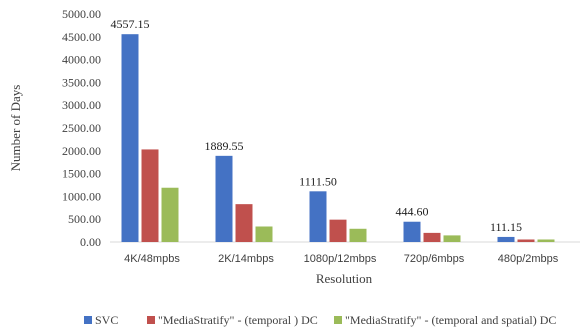 This screenshot has width=587, height=331. Describe the element at coordinates (15, 128) in the screenshot. I see `y-axis-title: Number of Days` at that location.